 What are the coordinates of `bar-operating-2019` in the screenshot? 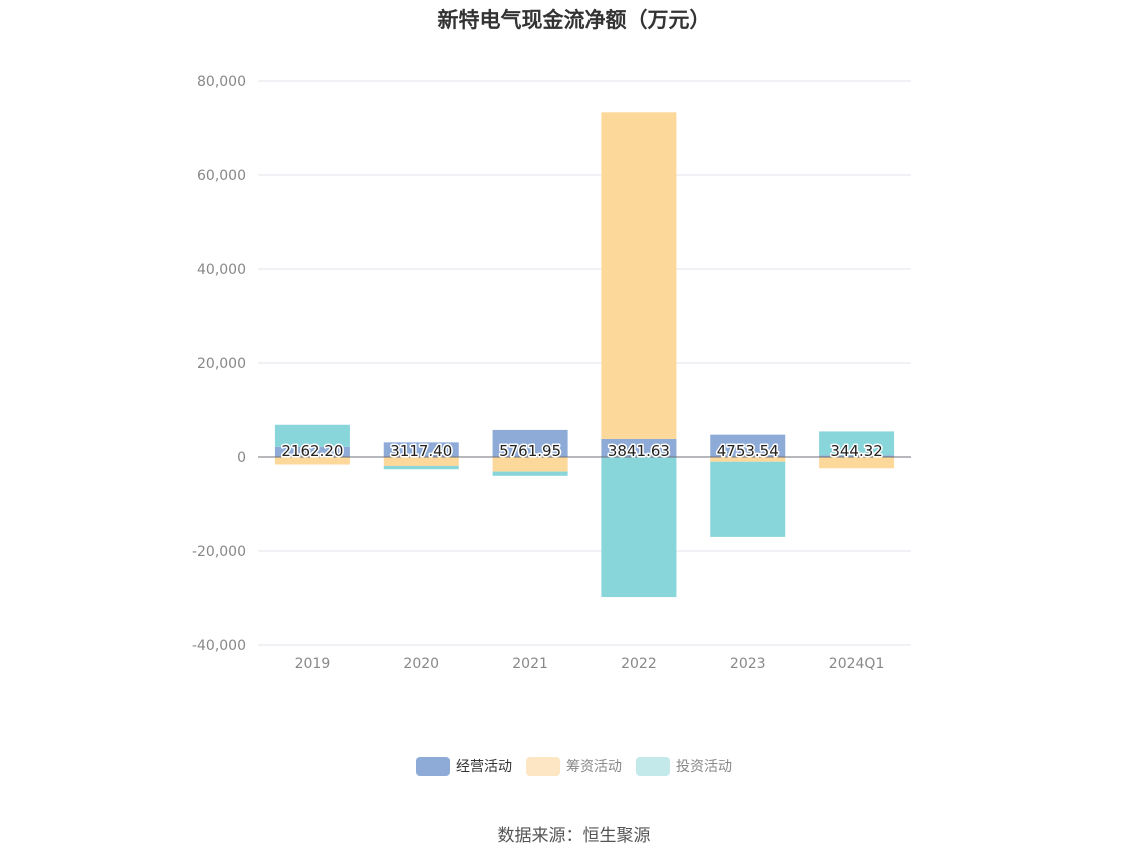 It's located at (312, 451).